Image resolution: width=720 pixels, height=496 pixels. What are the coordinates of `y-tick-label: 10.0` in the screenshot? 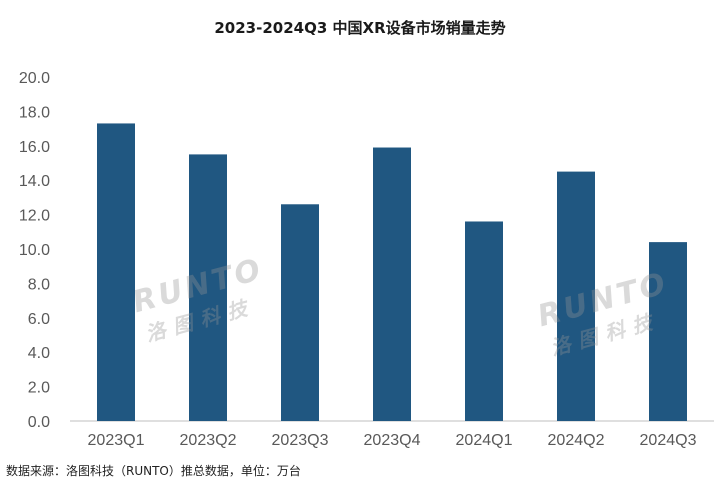 It's located at (34, 250).